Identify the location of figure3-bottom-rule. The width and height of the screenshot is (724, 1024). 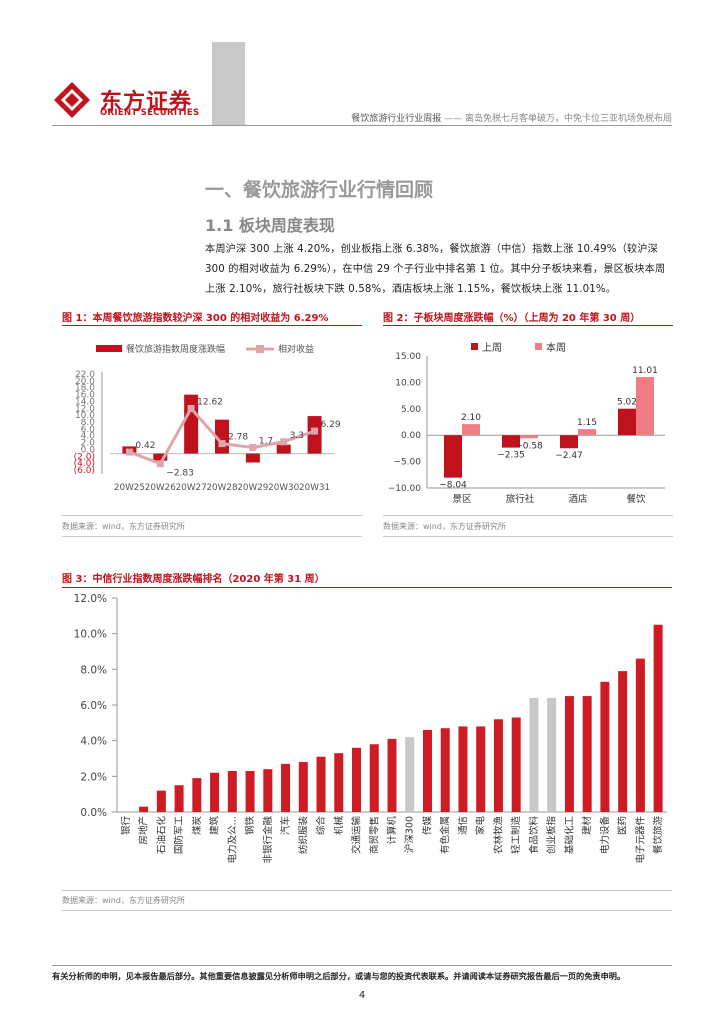
(367, 890).